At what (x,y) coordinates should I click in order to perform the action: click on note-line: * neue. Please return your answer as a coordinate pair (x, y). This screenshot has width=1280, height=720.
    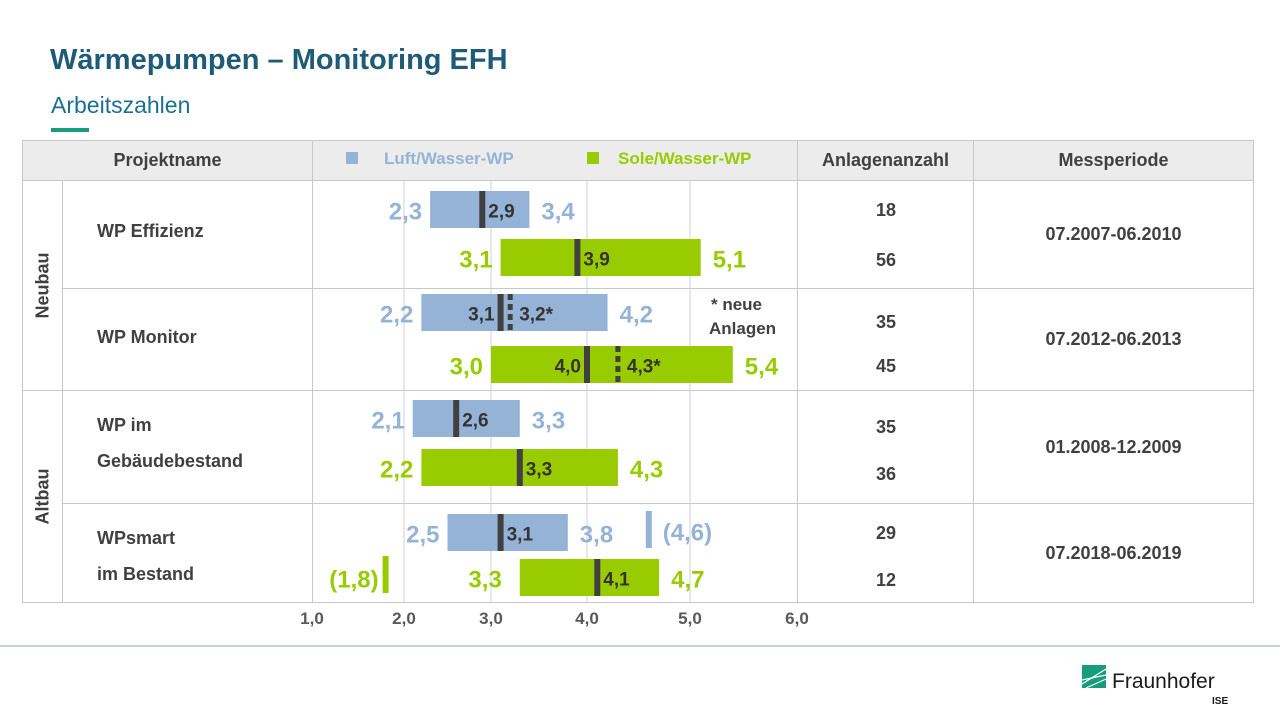
    Looking at the image, I should click on (736, 304).